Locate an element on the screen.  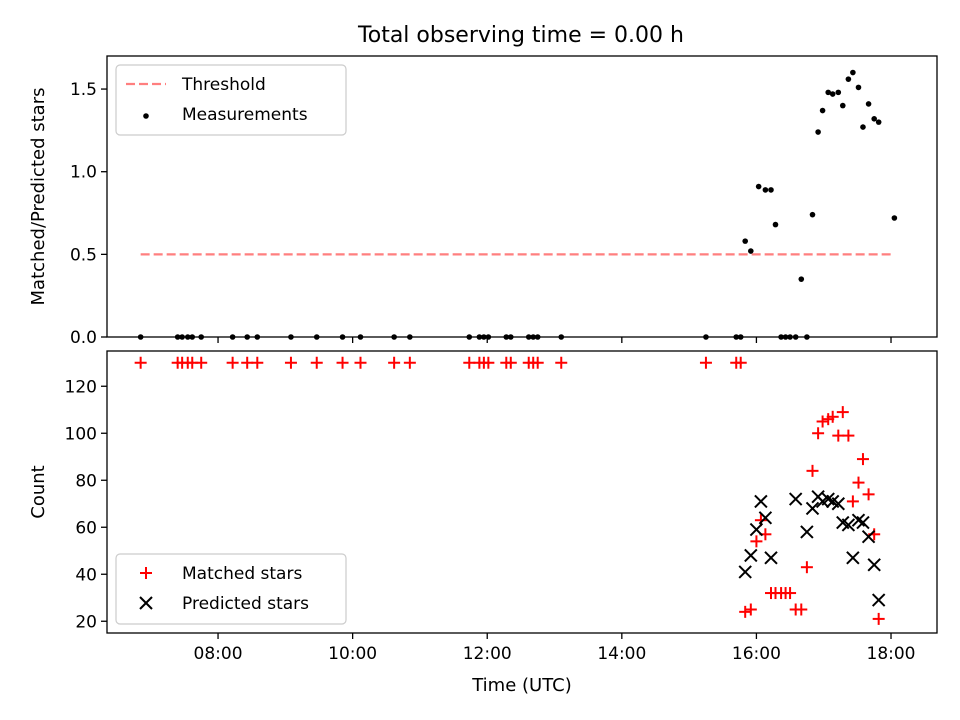
legend: Threshold Measurements is located at coordinates (231, 100).